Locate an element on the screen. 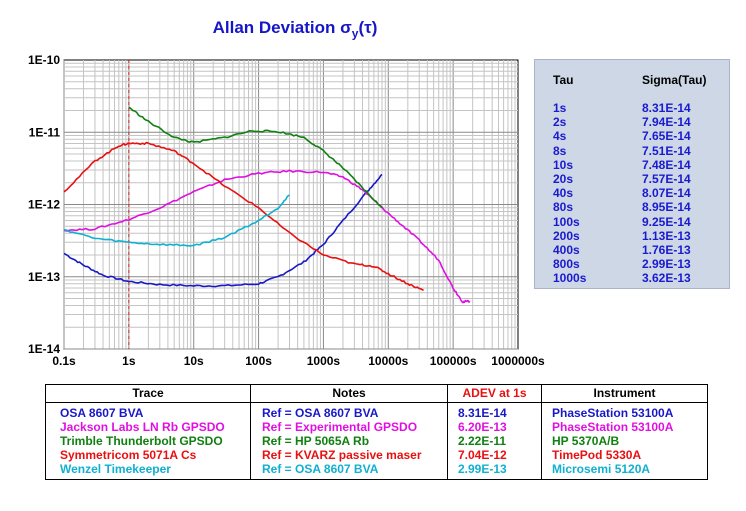 This screenshot has height=511, width=746. tau-table-row: 10s 7.48E-14 is located at coordinates (632, 165).